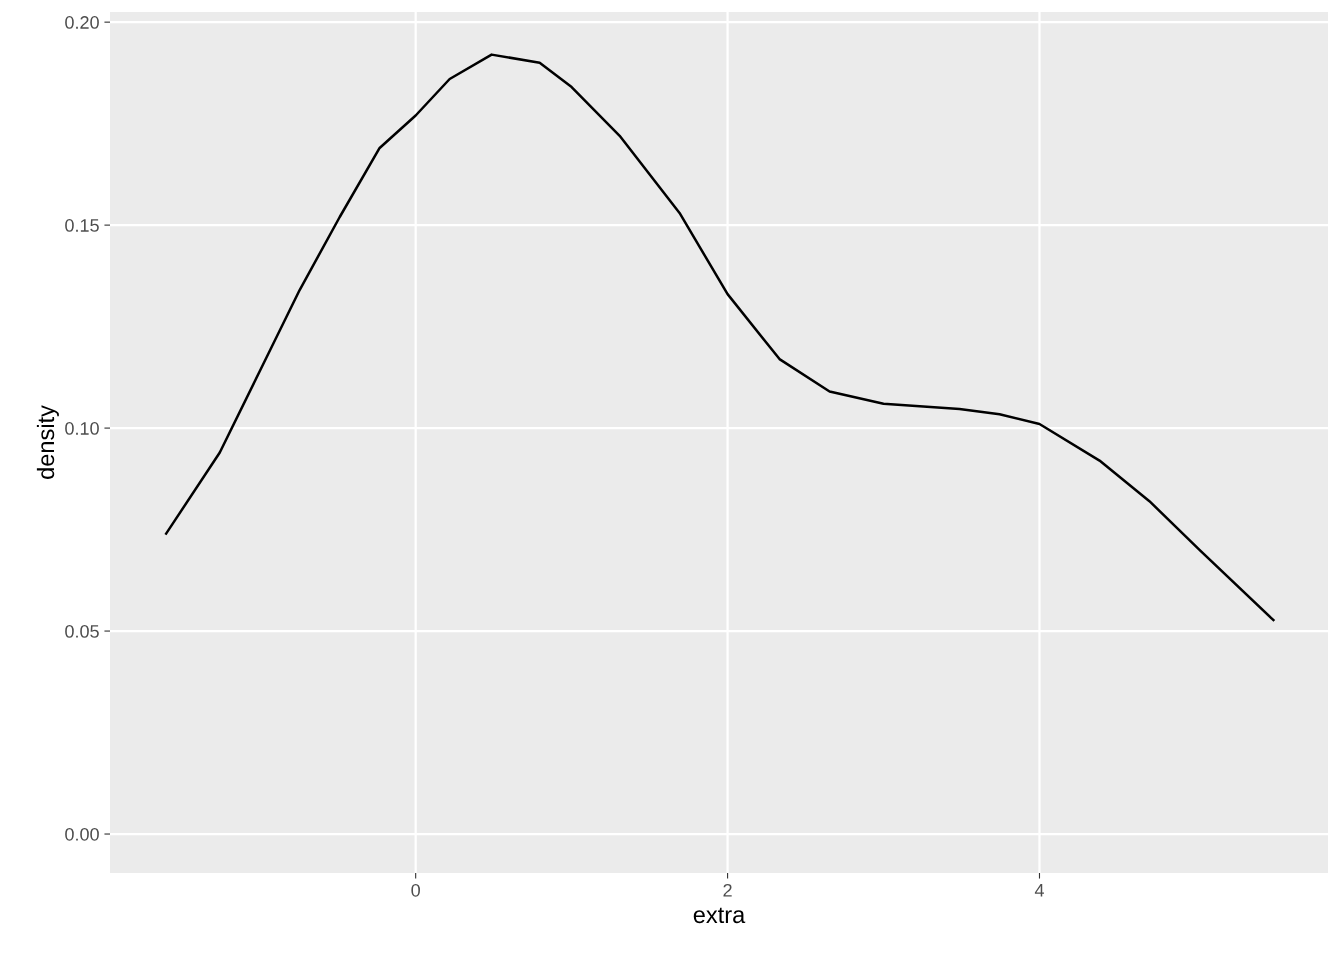  Describe the element at coordinates (47, 442) in the screenshot. I see `y-axis-title: density` at that location.